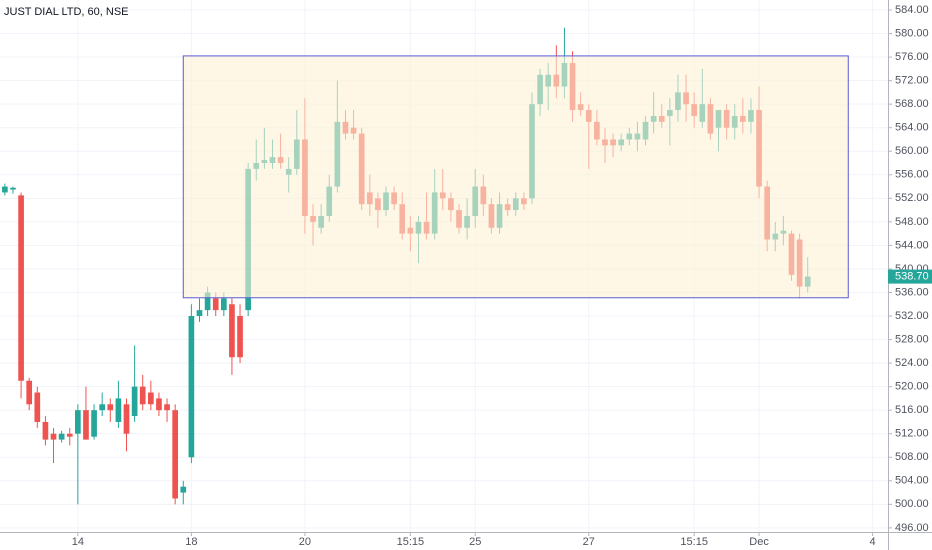 Image resolution: width=932 pixels, height=550 pixels. What do you see at coordinates (912, 198) in the screenshot?
I see `y-tick-label: 552.00` at bounding box center [912, 198].